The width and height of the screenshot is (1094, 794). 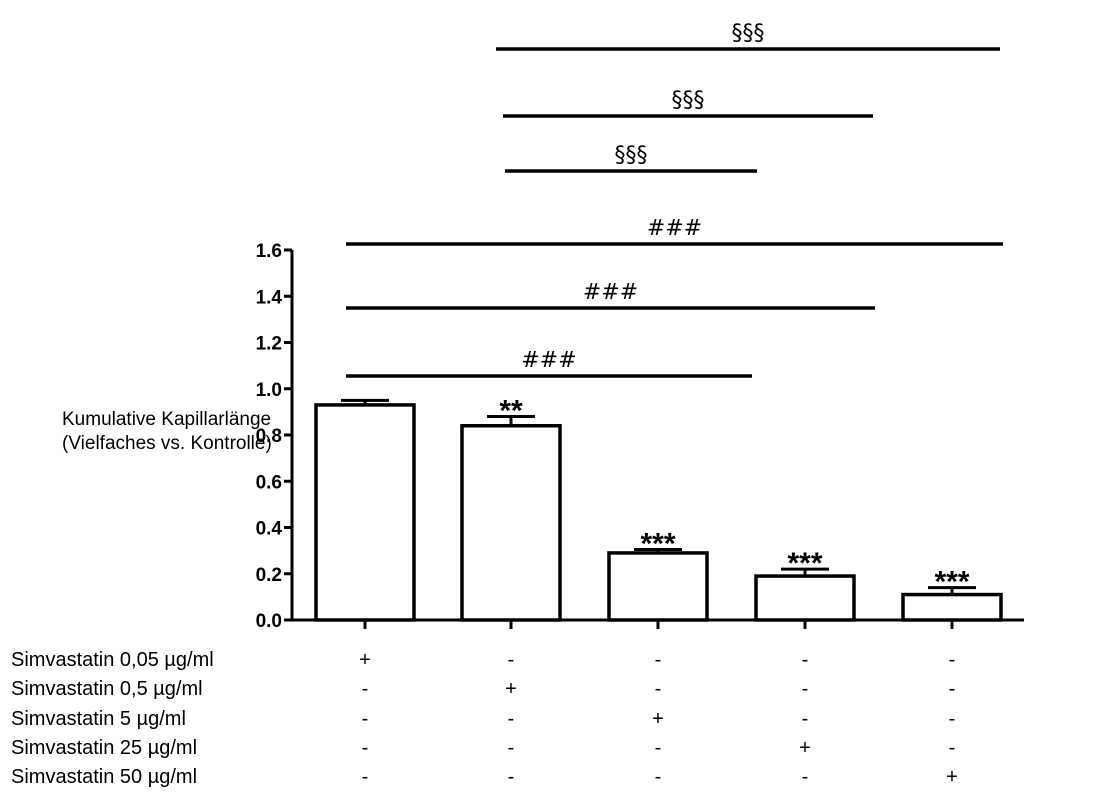 I want to click on y-tick-label: 0.4, so click(x=269, y=529).